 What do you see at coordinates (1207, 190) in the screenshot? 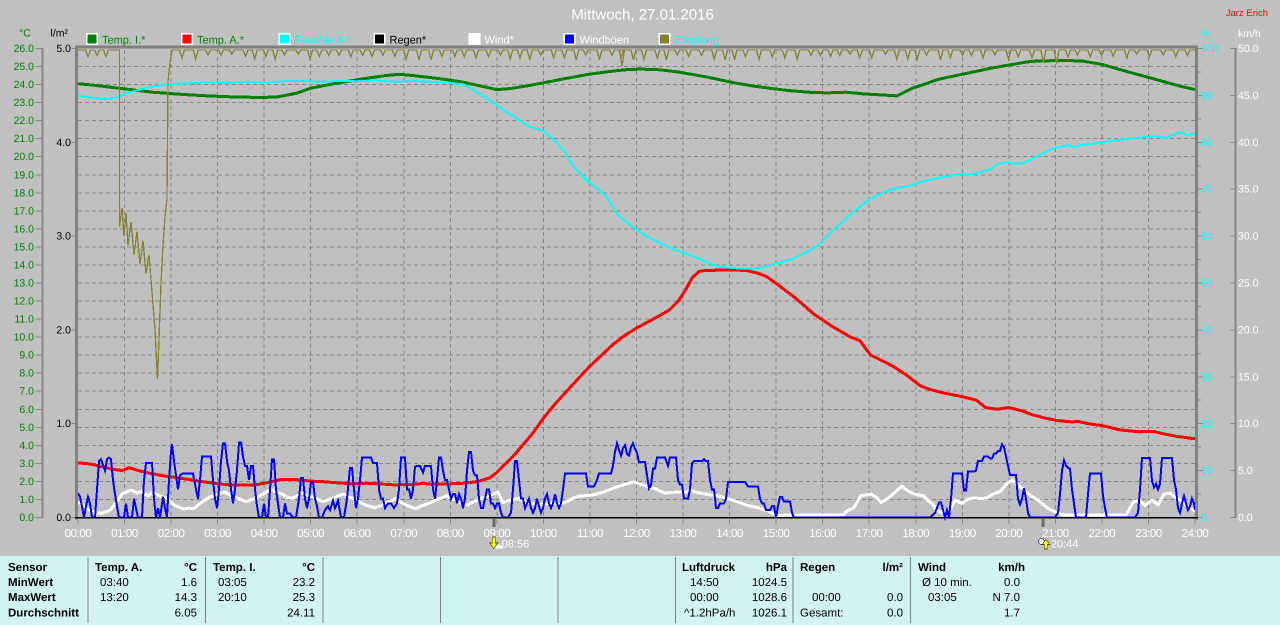
I see `svg-text: 70` at bounding box center [1207, 190].